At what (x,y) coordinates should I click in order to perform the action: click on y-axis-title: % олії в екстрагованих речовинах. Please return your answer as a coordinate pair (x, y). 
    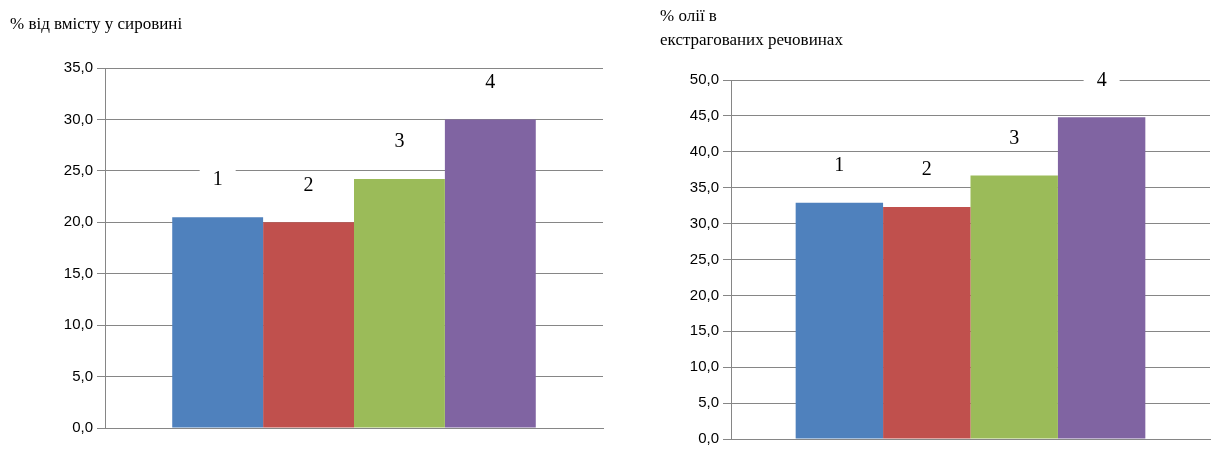
    Looking at the image, I should click on (751, 28).